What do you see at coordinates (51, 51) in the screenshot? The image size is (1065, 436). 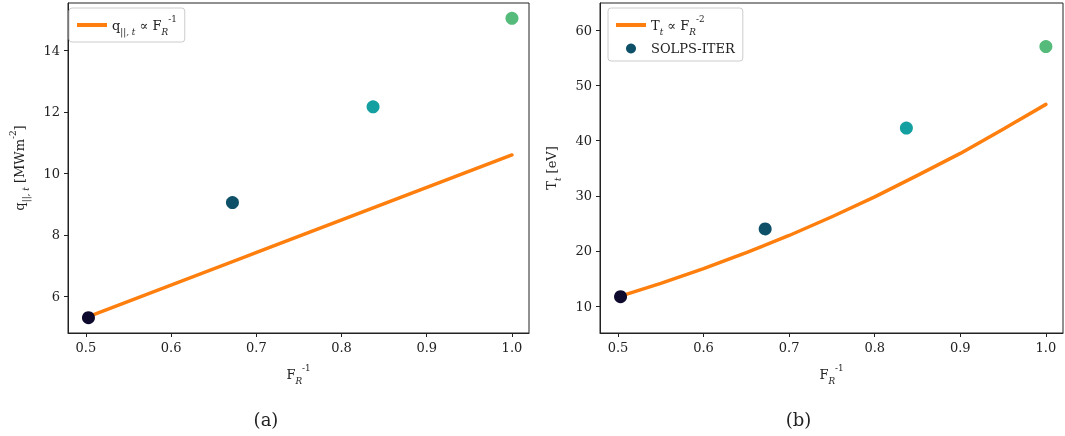 I see `y-tick-label: 14` at bounding box center [51, 51].